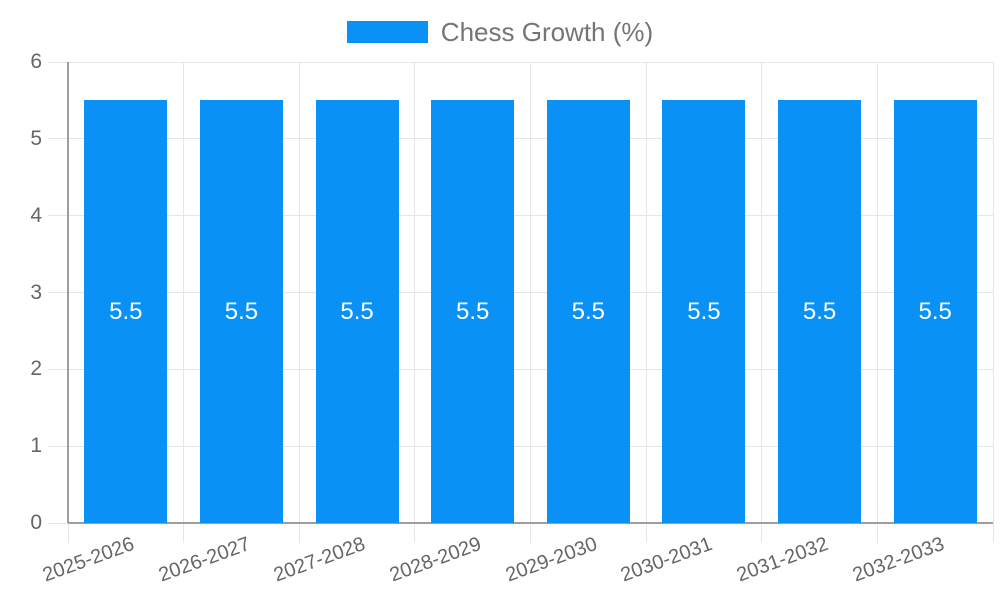 Image resolution: width=1000 pixels, height=600 pixels. I want to click on y-axis-tick-label: 2, so click(36, 369).